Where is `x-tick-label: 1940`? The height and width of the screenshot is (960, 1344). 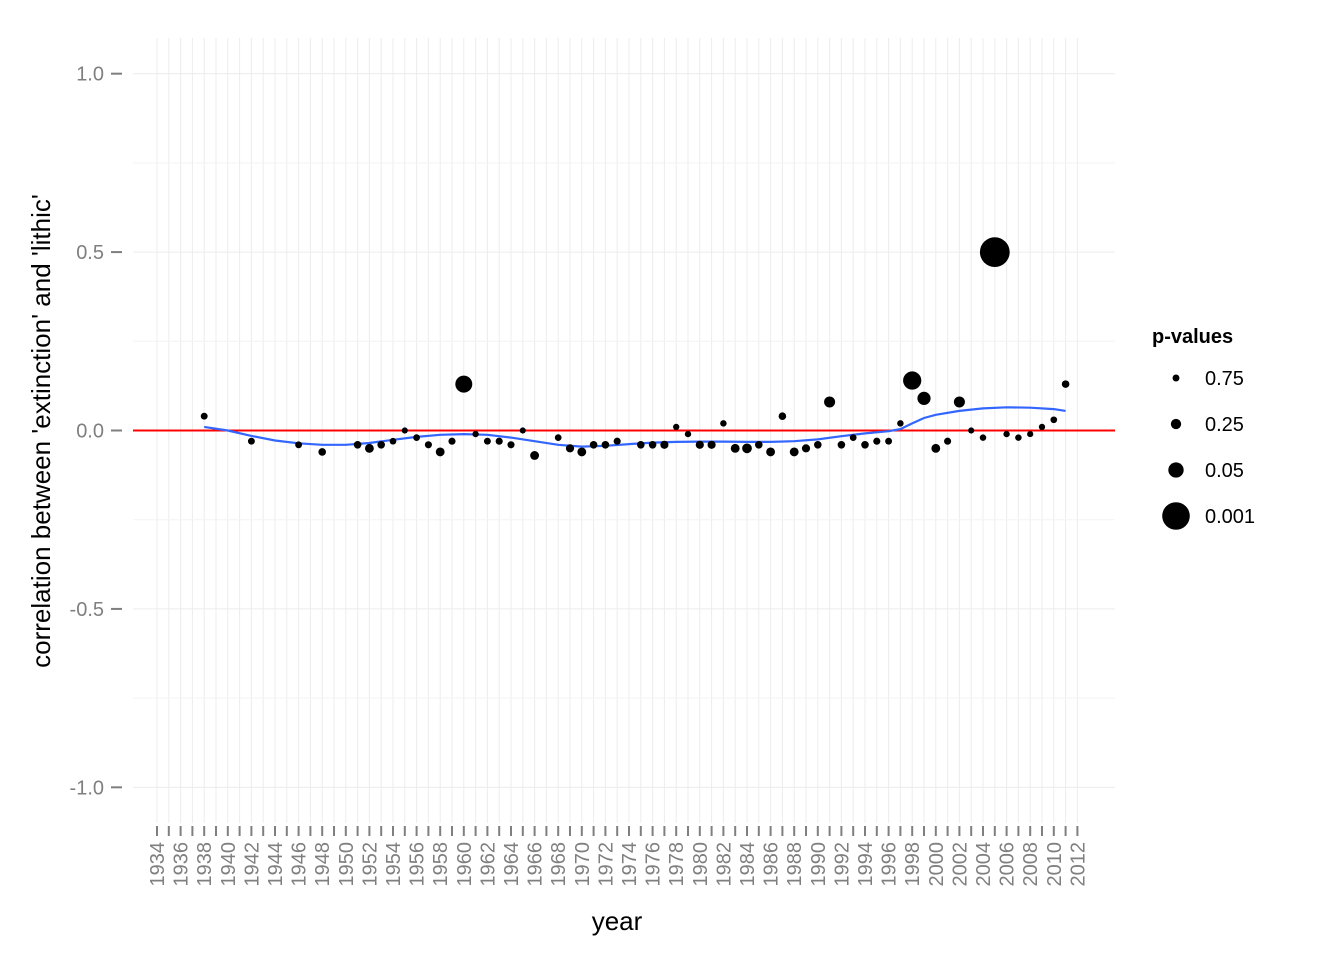 x-tick-label: 1940 is located at coordinates (229, 864).